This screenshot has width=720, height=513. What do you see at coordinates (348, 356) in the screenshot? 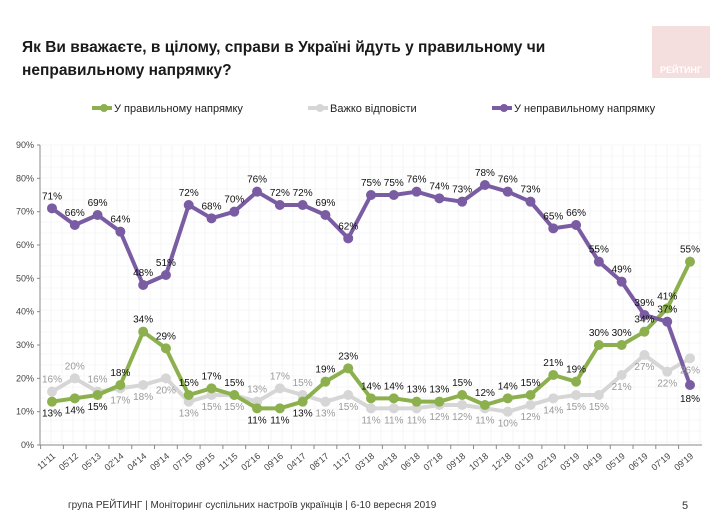
I see `data-label: 23%` at bounding box center [348, 356].